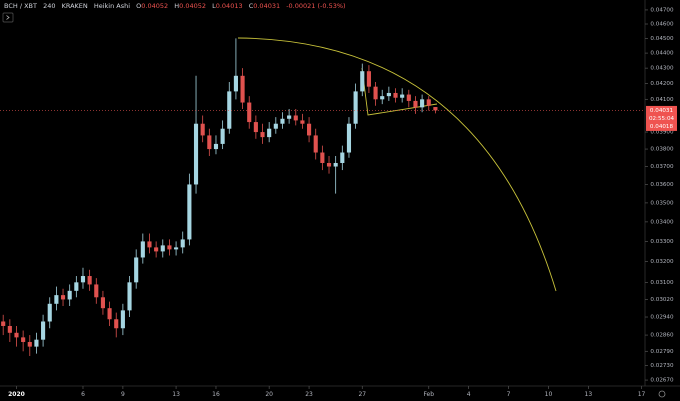  I want to click on ohlc-key: O, so click(139, 6).